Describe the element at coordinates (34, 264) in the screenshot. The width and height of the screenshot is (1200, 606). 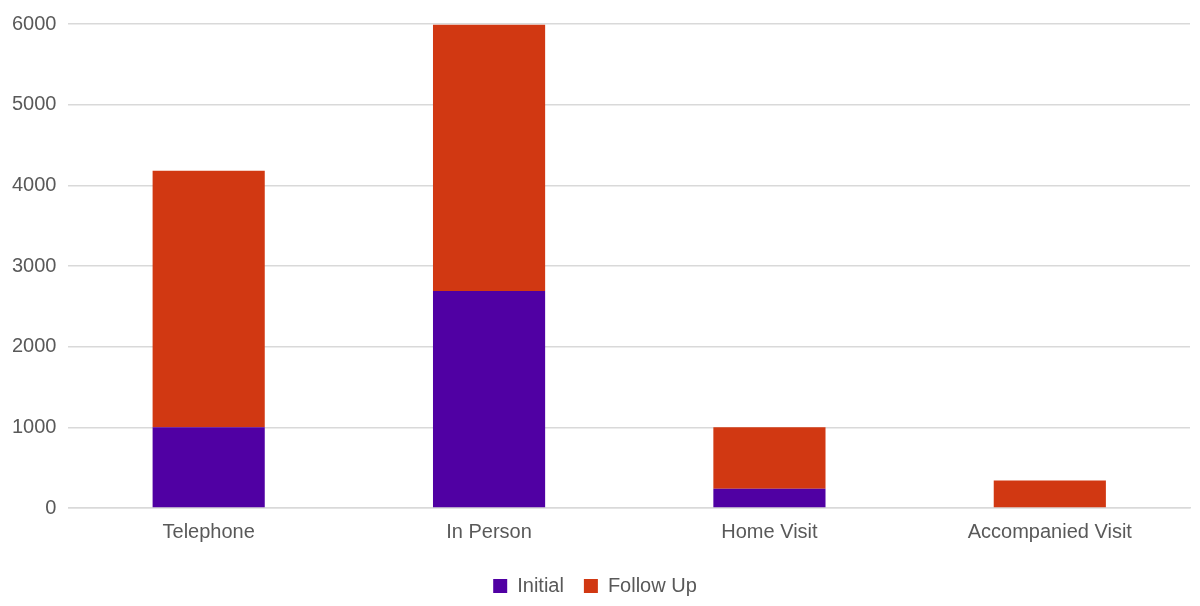
I see `y-tick-label: 3000` at that location.